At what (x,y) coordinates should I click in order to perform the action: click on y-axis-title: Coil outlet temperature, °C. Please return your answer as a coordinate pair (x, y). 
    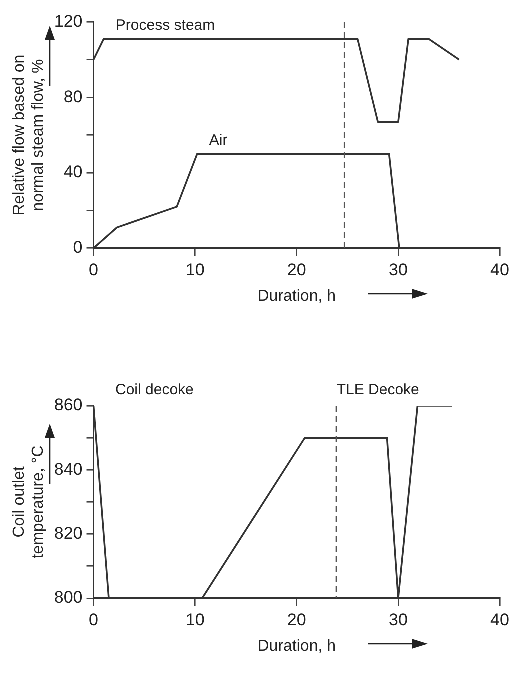
    Looking at the image, I should click on (29, 502).